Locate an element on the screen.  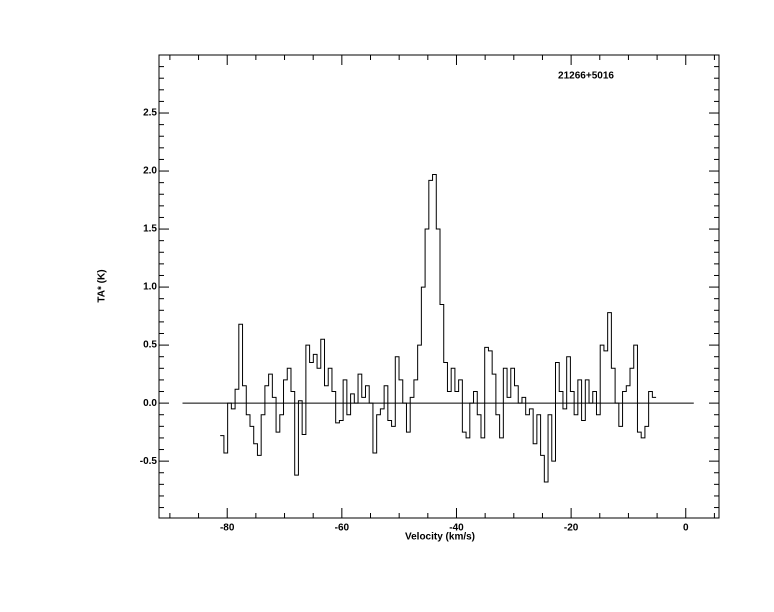
x-tick-label: 0 is located at coordinates (686, 528).